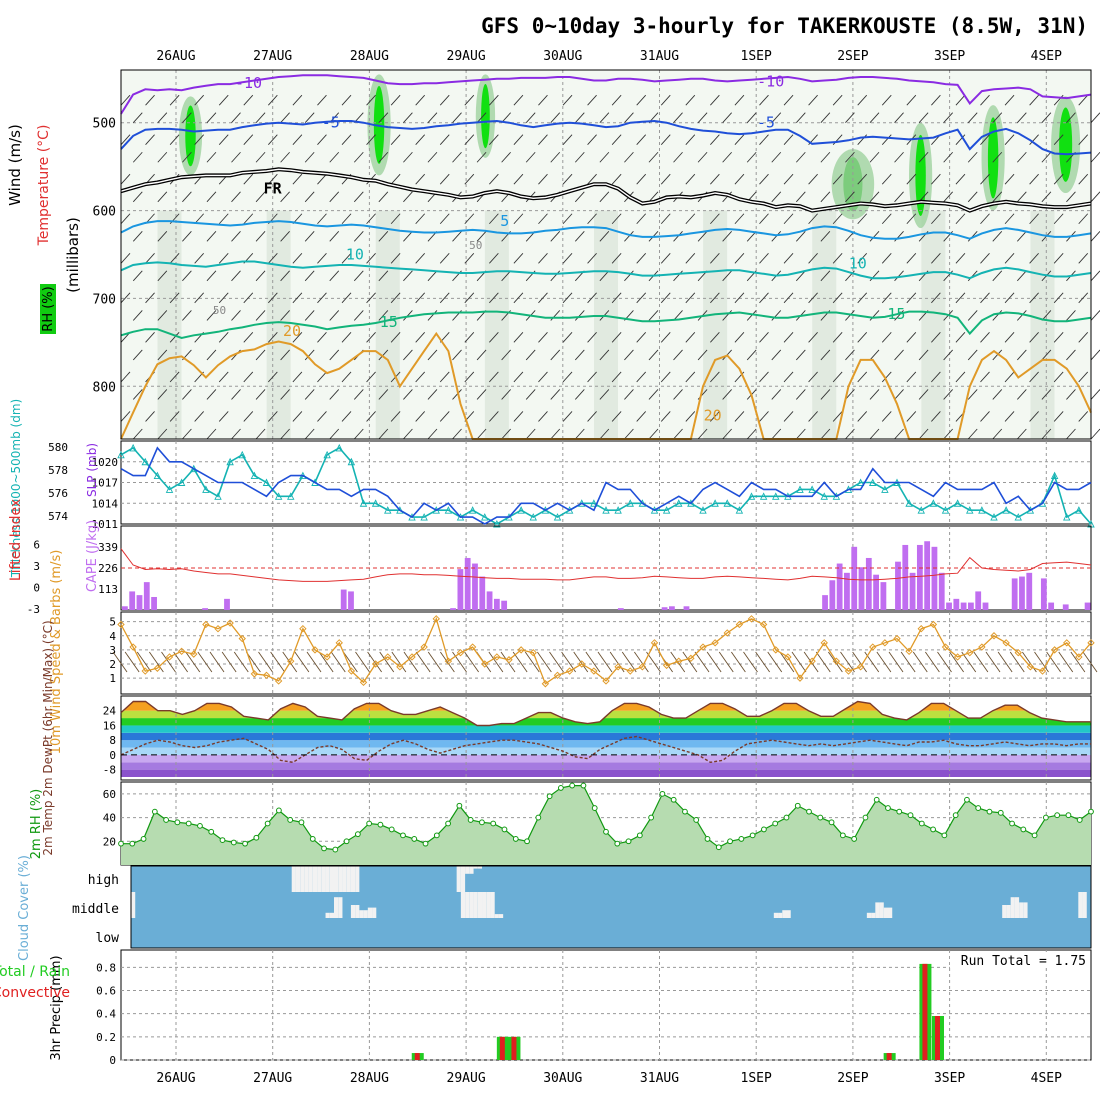 Image resolution: width=1100 pixels, height=1100 pixels. Describe the element at coordinates (112, 1060) in the screenshot. I see `precip-tick: 0` at that location.